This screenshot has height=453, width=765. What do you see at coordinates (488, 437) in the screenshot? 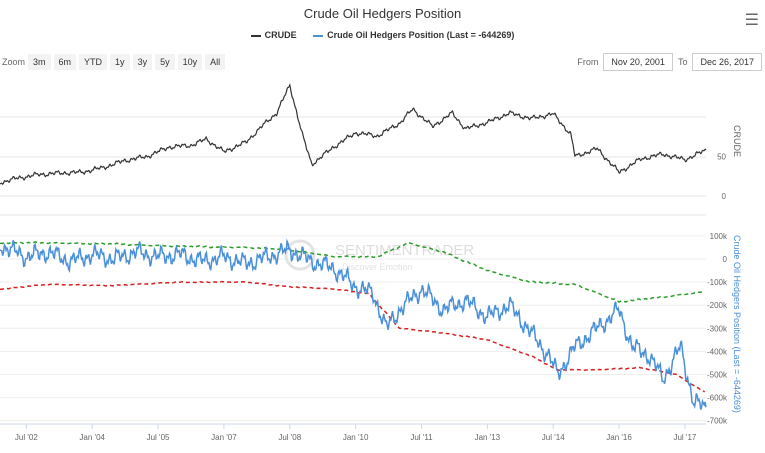
I see `x-tick-label: Jan '13` at bounding box center [488, 437].